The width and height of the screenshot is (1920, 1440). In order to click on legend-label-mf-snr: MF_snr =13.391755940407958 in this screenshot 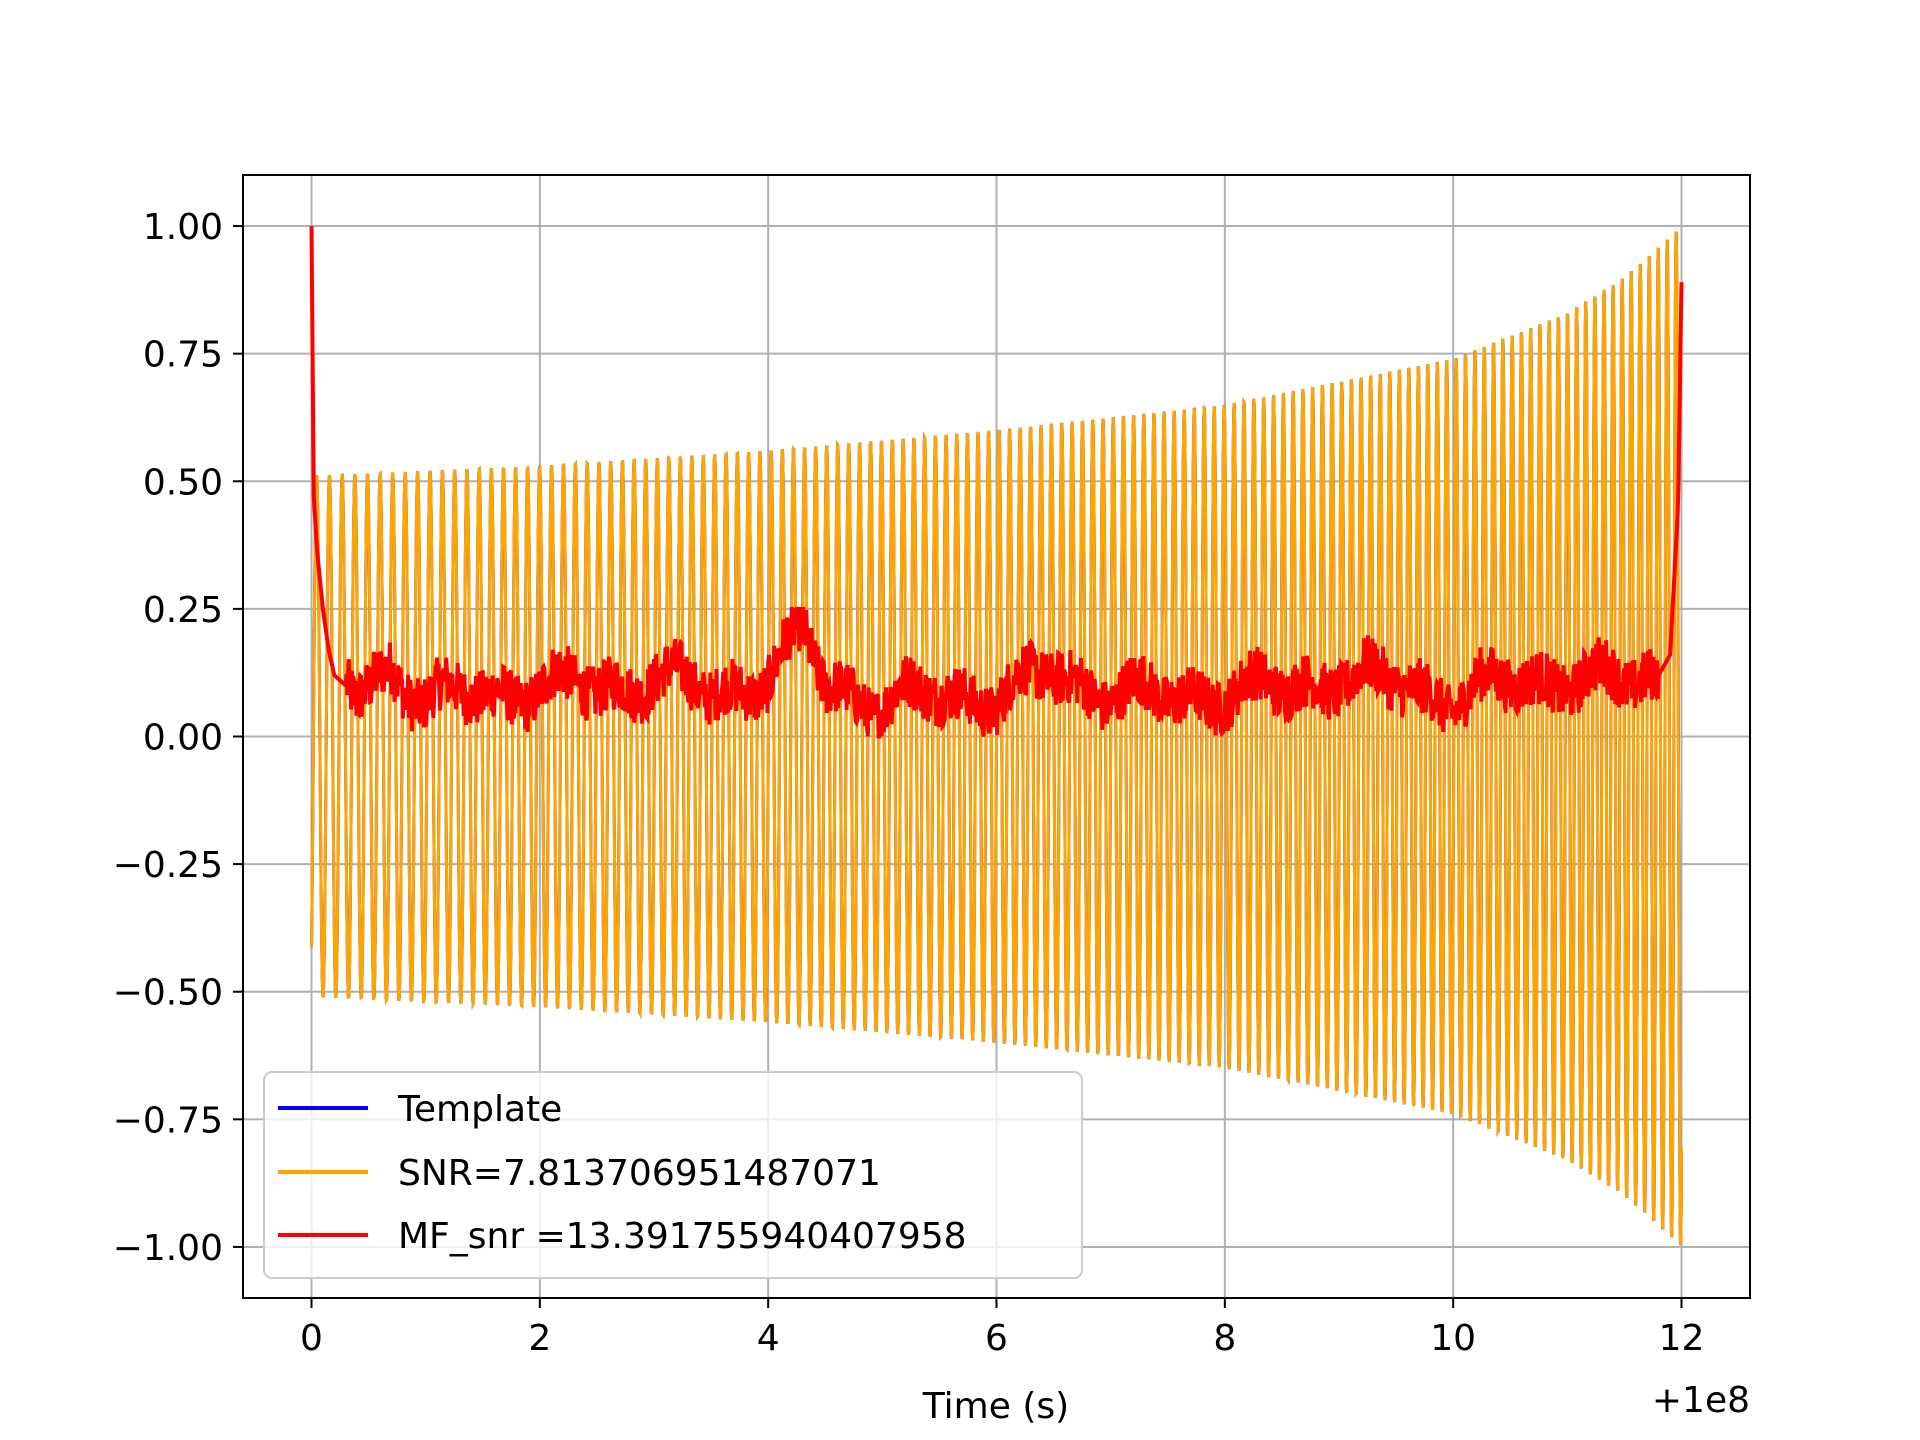, I will do `click(682, 1236)`.